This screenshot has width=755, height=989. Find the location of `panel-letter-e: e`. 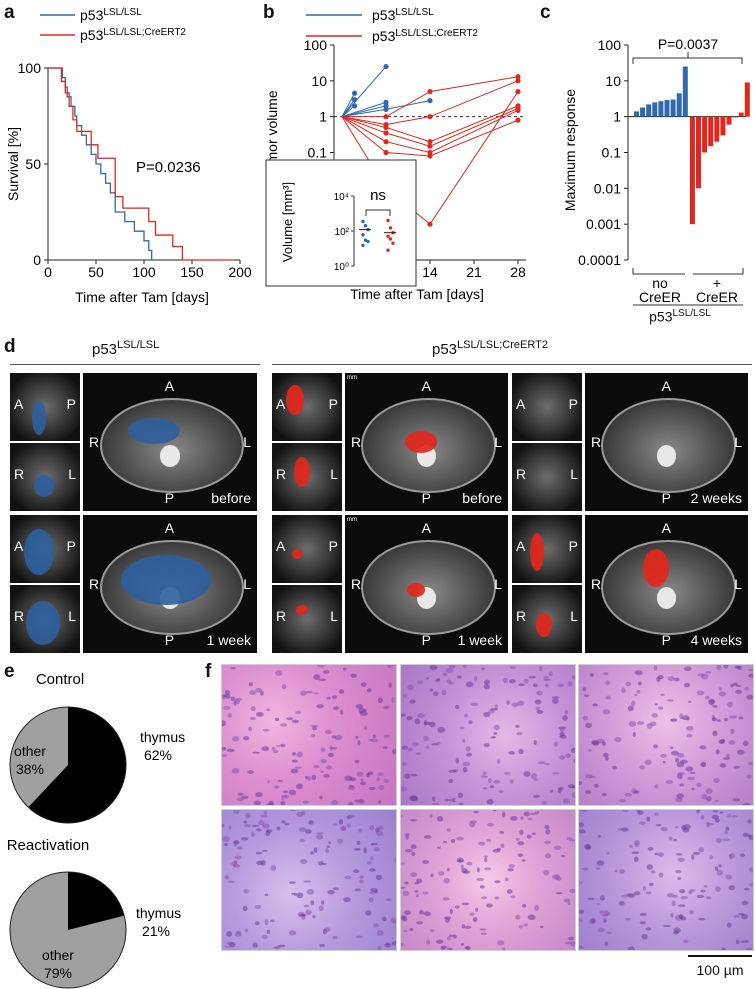

panel-letter-e: e is located at coordinates (9, 671).